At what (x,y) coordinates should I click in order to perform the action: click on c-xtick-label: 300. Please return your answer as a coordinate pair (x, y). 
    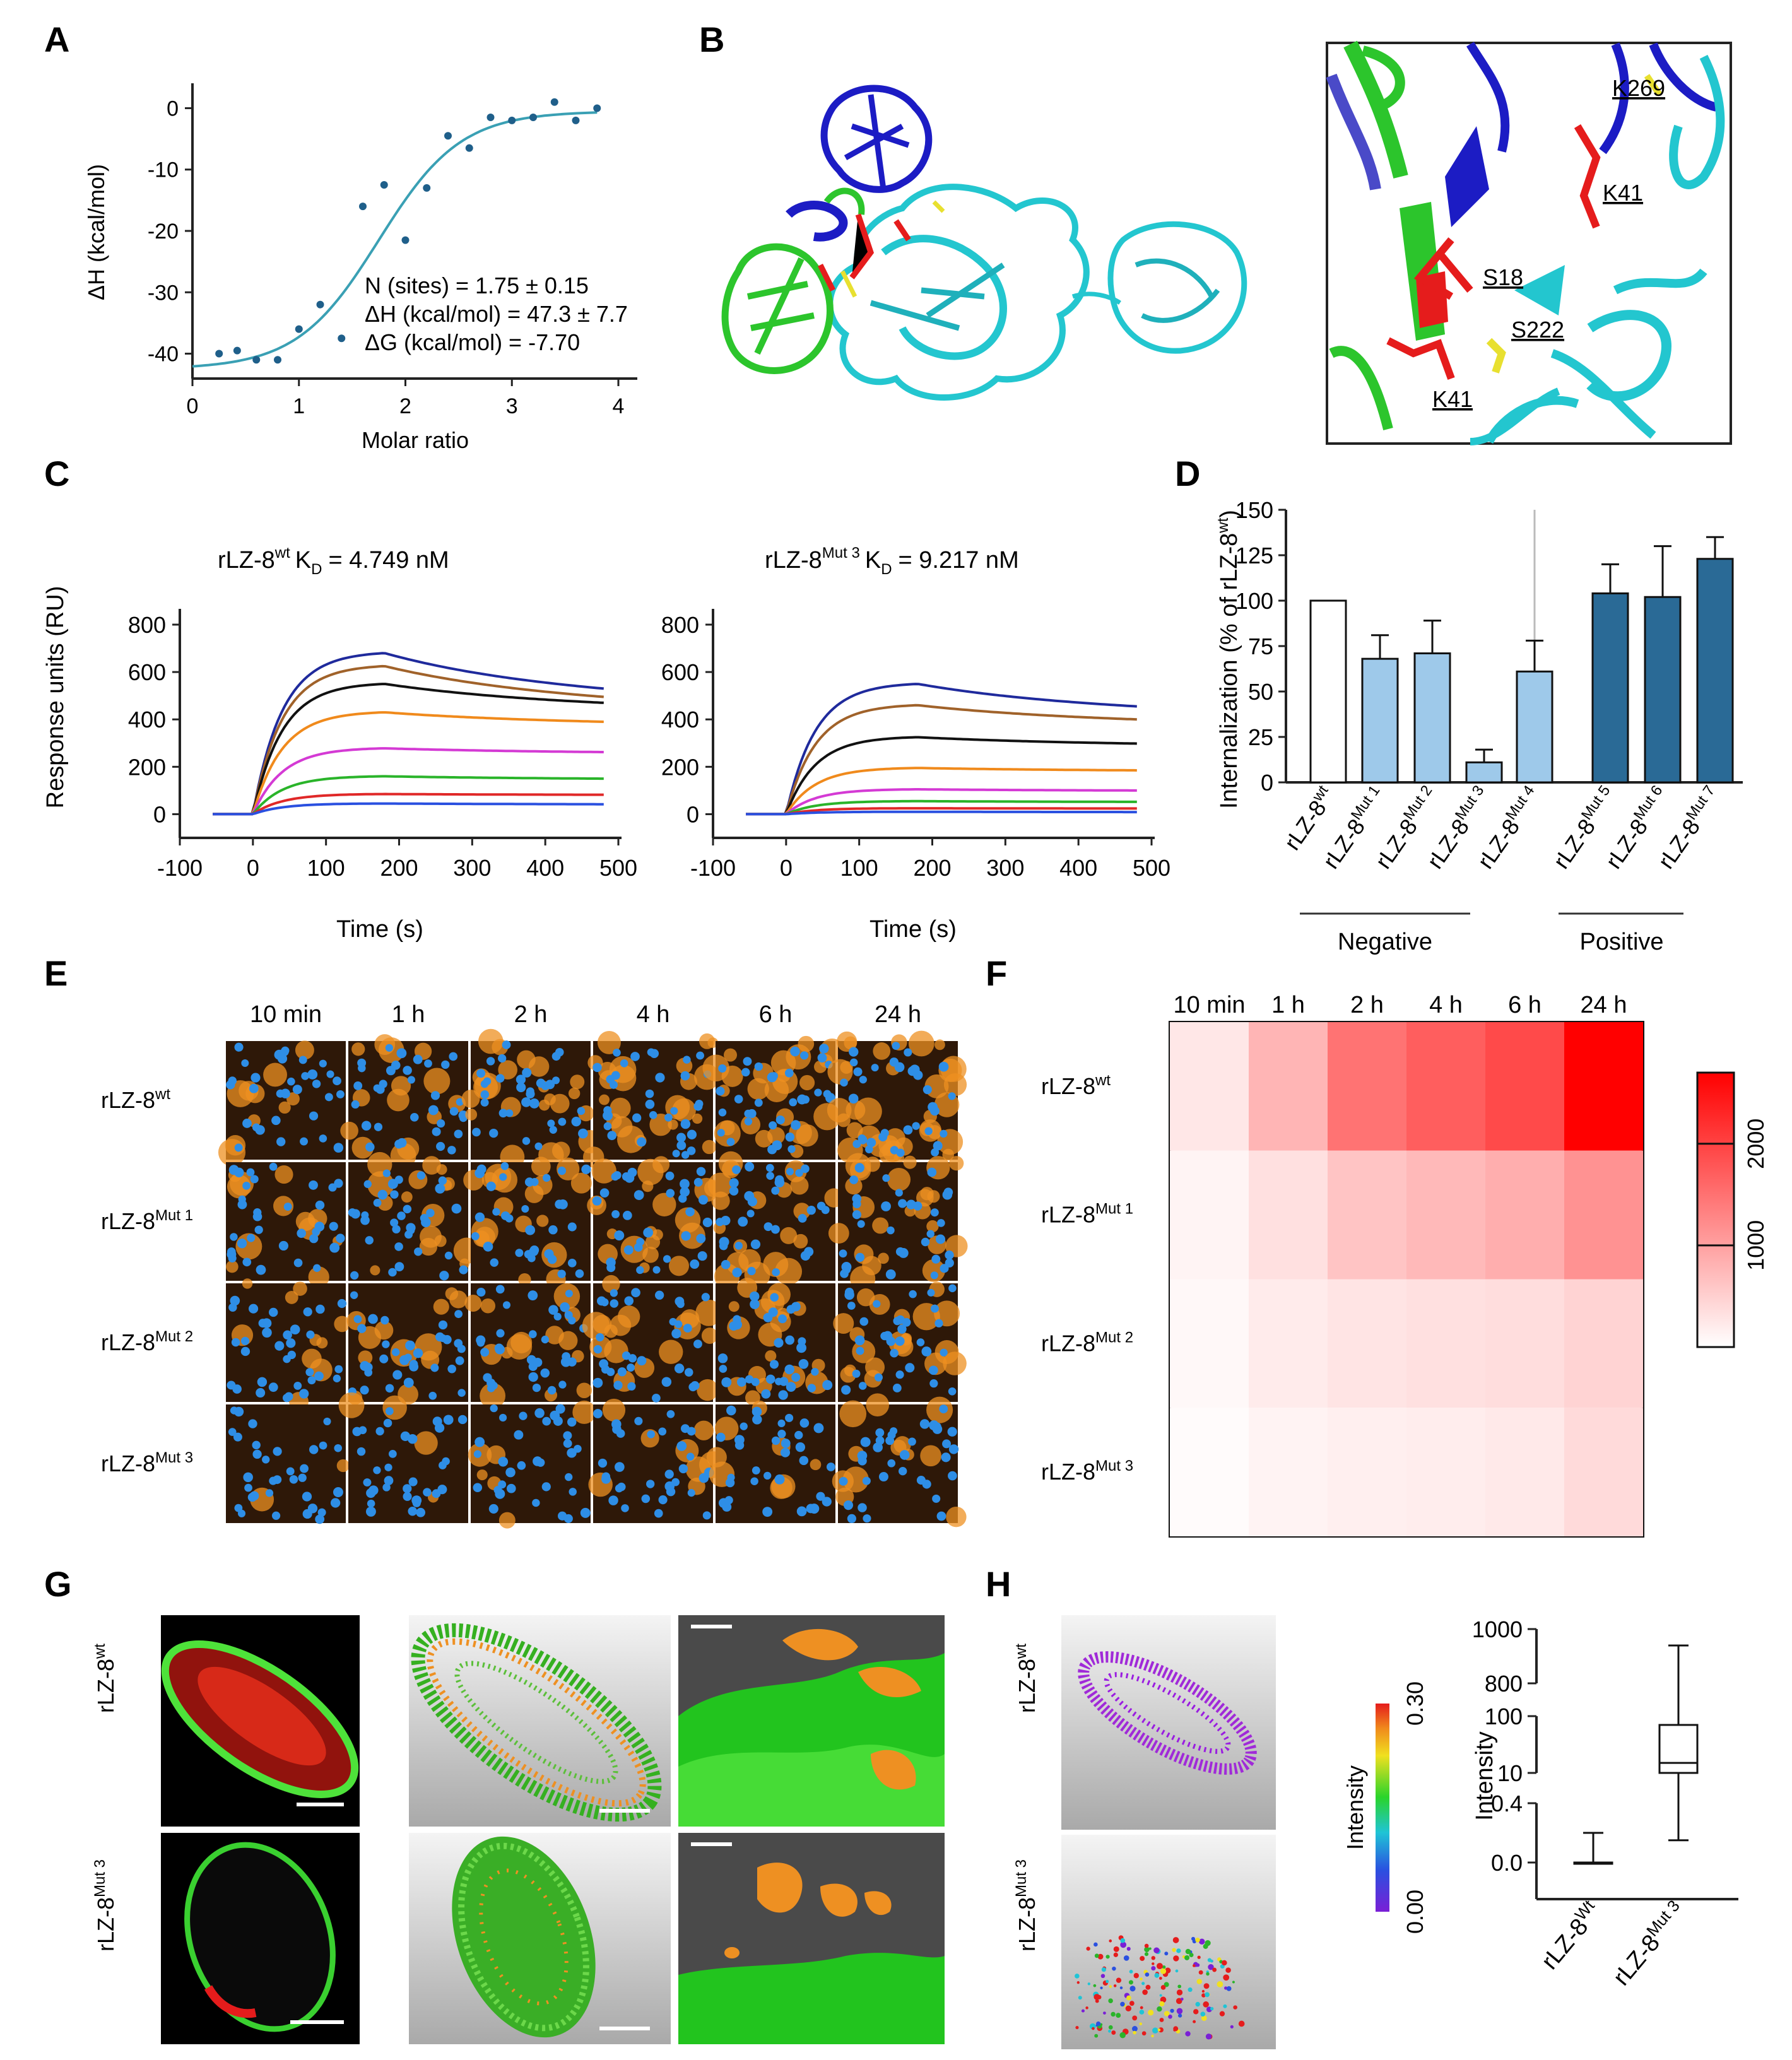
    Looking at the image, I should click on (472, 868).